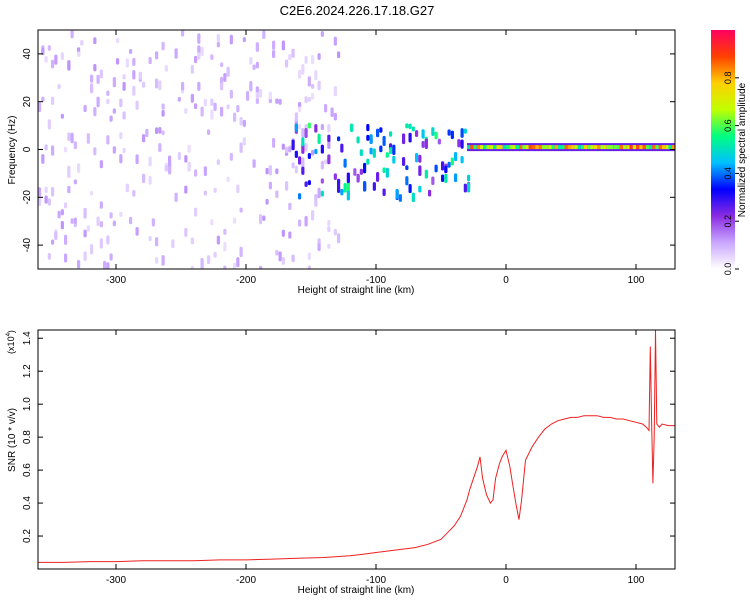 This screenshot has width=750, height=600. What do you see at coordinates (27, 102) in the screenshot?
I see `y-tick-label: 20` at bounding box center [27, 102].